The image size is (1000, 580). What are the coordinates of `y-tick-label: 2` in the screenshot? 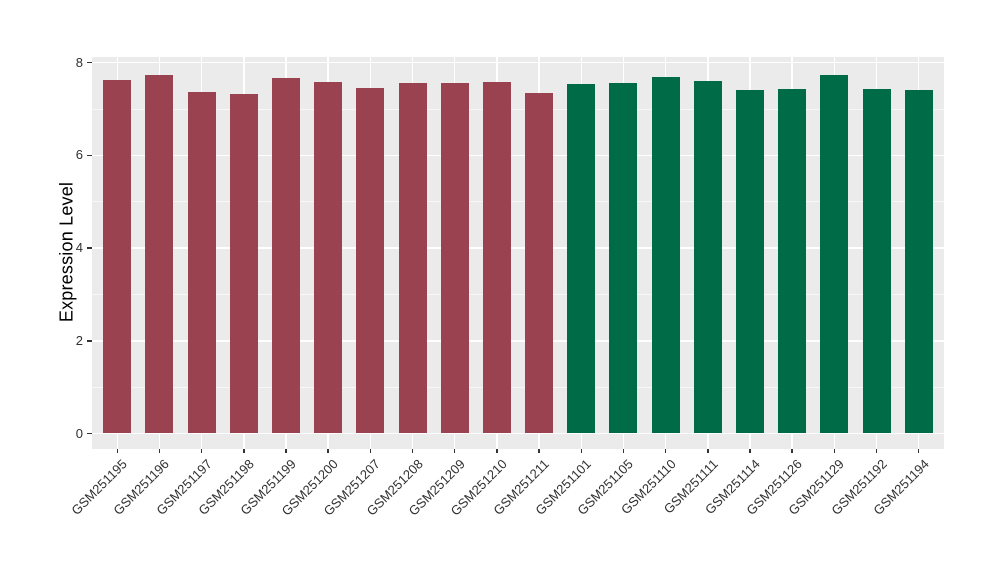 It's located at (79, 340).